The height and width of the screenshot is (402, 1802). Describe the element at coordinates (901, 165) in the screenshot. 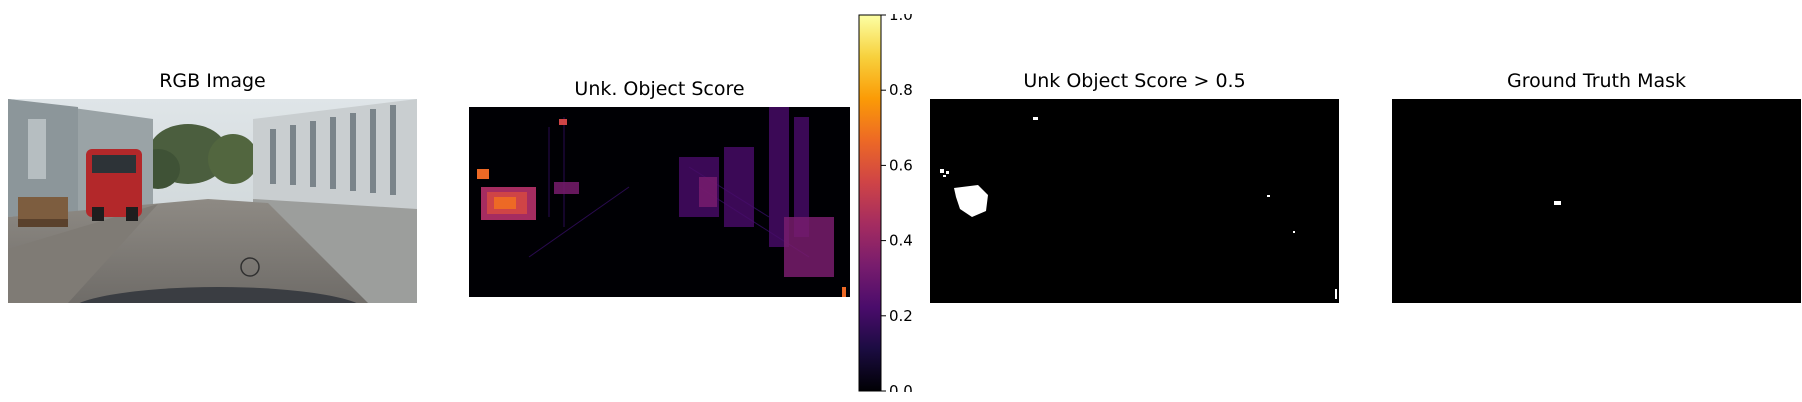

I see `colorbar-tick-label: 0.6` at that location.